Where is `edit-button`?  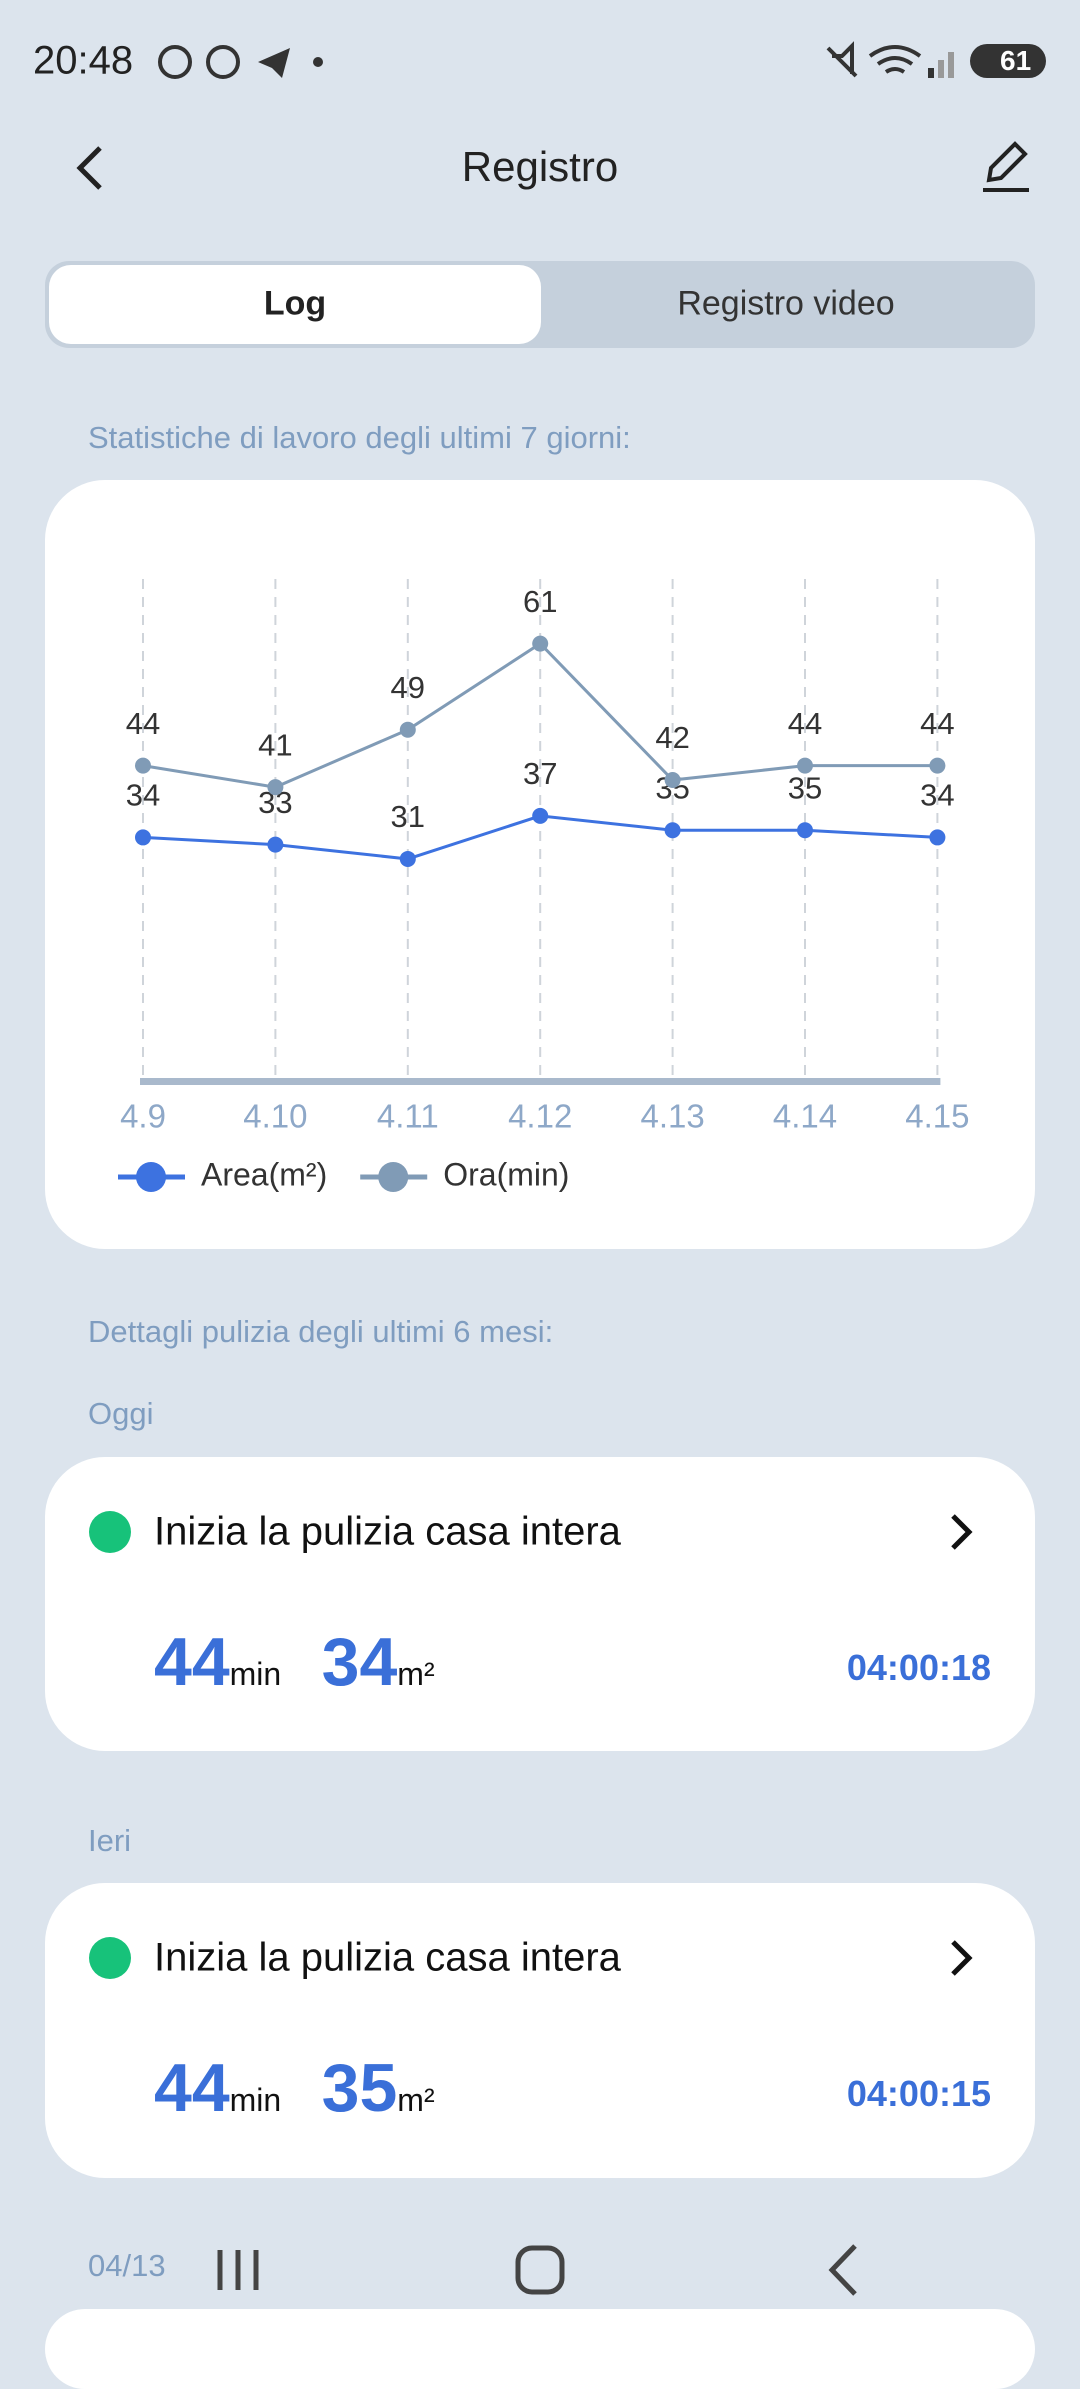 edit-button is located at coordinates (1005, 168).